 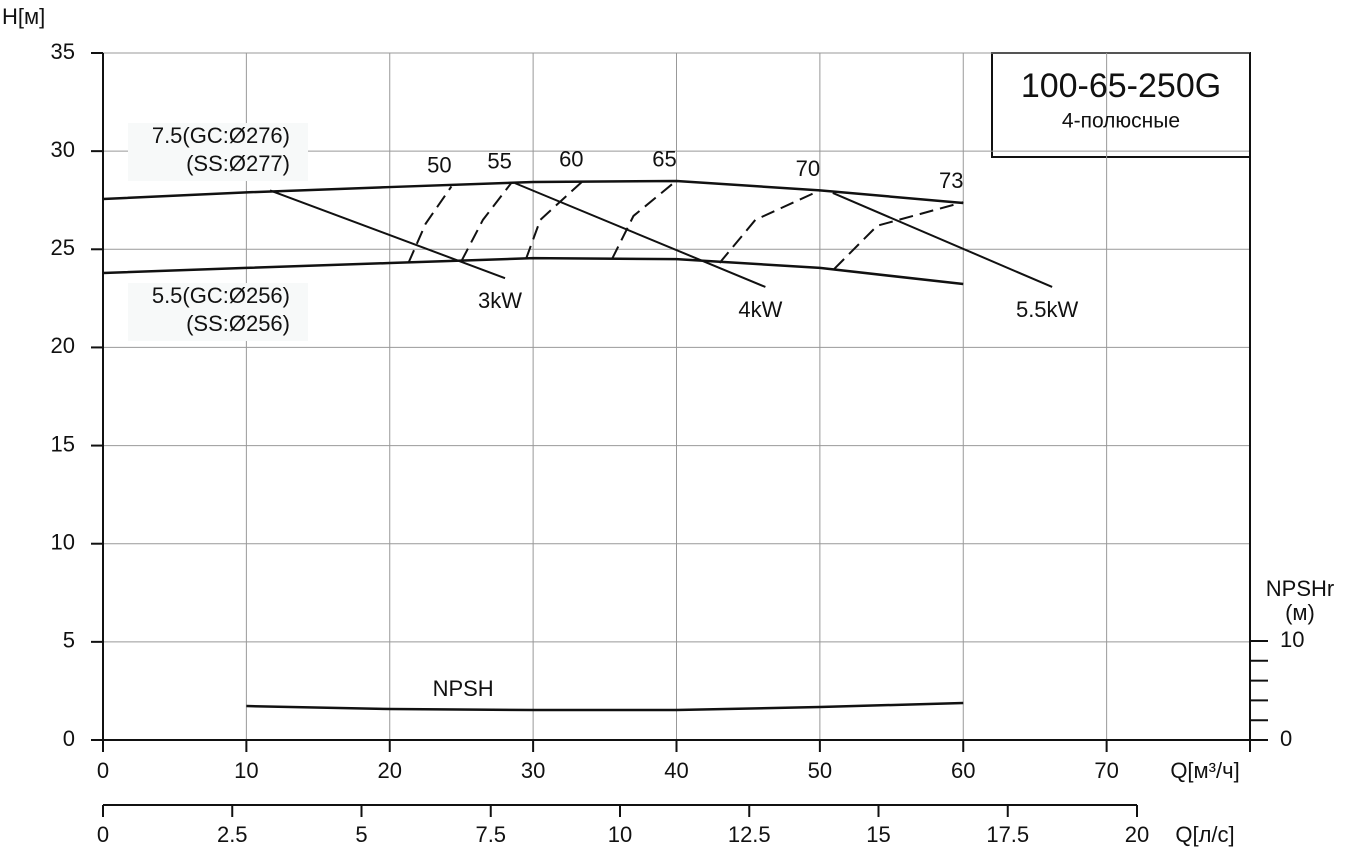 I want to click on power-label: 5.5kW, so click(x=1047, y=309).